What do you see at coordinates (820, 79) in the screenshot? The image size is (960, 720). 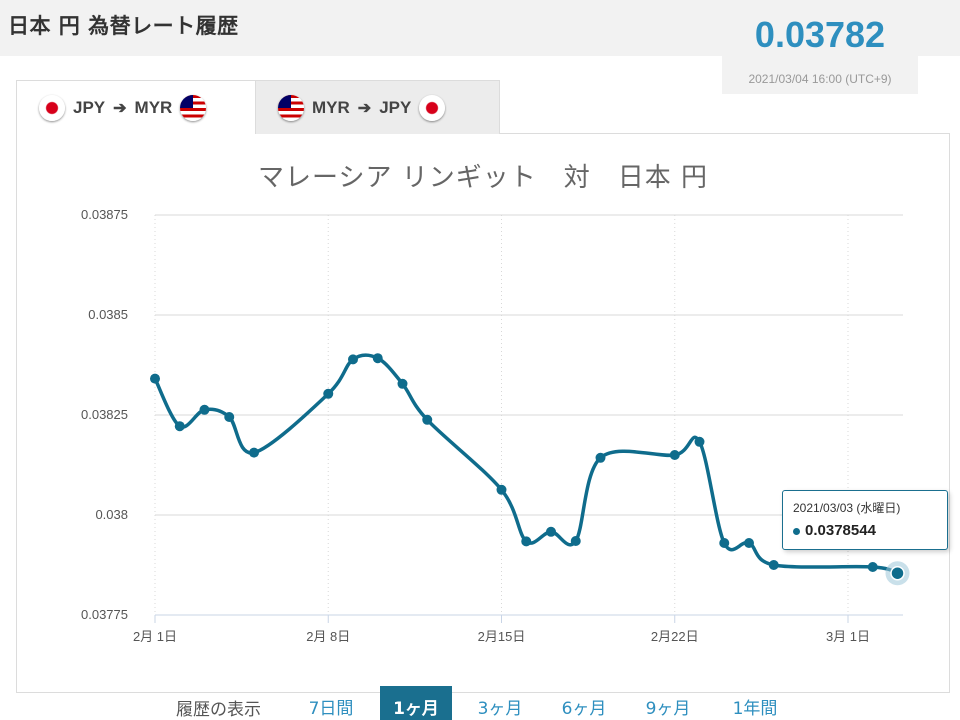 I see `rate-timestamp: 2021/03/04 16:00 (UTC+9)` at bounding box center [820, 79].